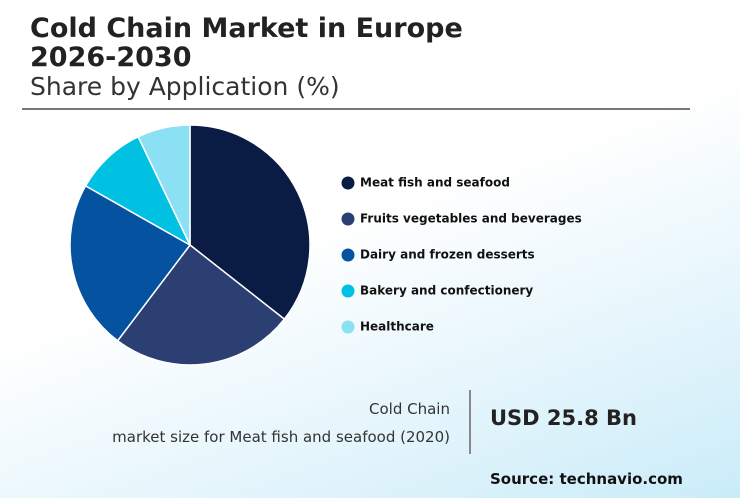 This screenshot has height=498, width=740. What do you see at coordinates (586, 479) in the screenshot?
I see `source: Source: technavio.com` at bounding box center [586, 479].